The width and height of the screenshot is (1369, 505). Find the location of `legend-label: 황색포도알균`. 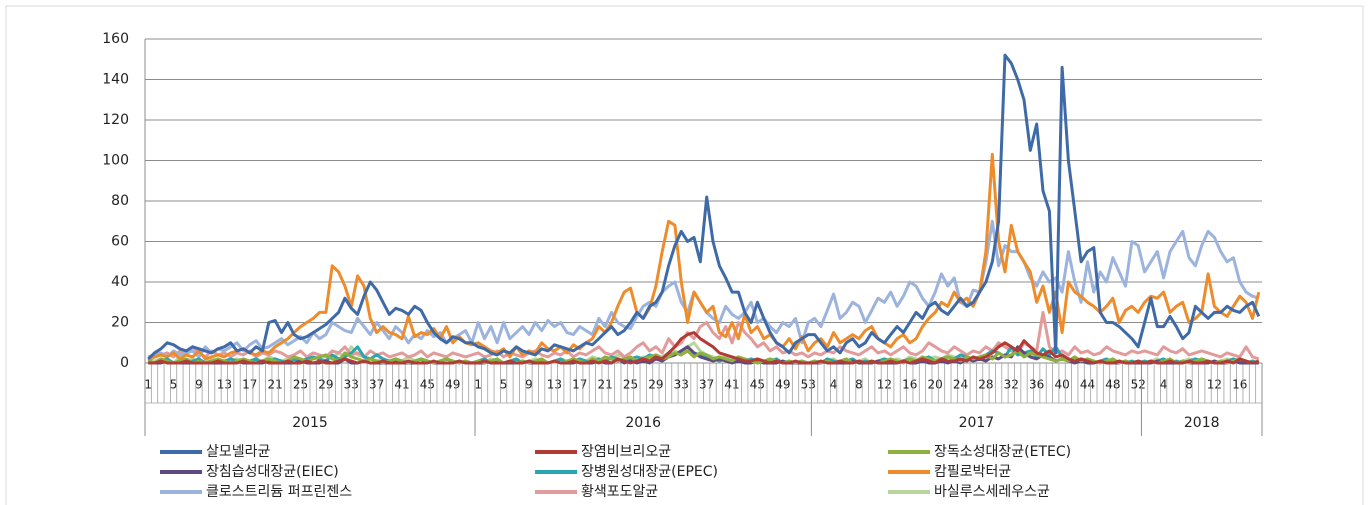

legend-label: 황색포도알균 is located at coordinates (619, 492).